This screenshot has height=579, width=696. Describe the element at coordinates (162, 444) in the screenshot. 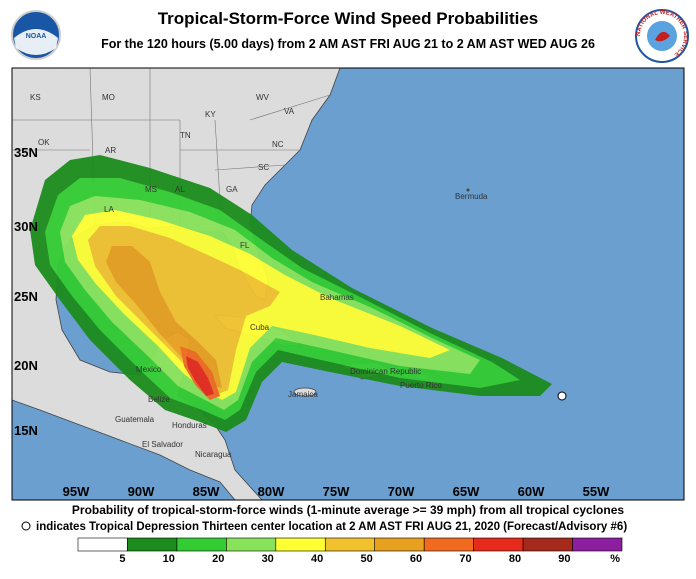

I see `place-label: El Salvador` at that location.